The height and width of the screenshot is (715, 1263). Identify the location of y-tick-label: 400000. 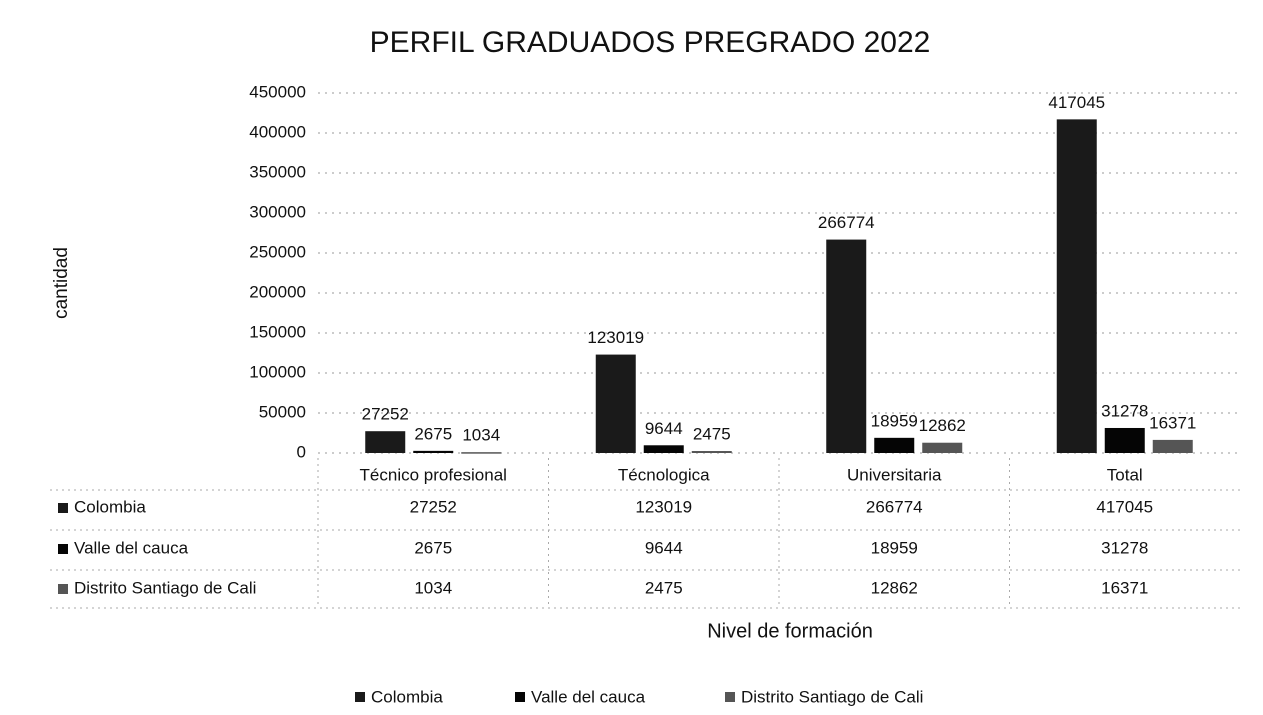
(277, 131).